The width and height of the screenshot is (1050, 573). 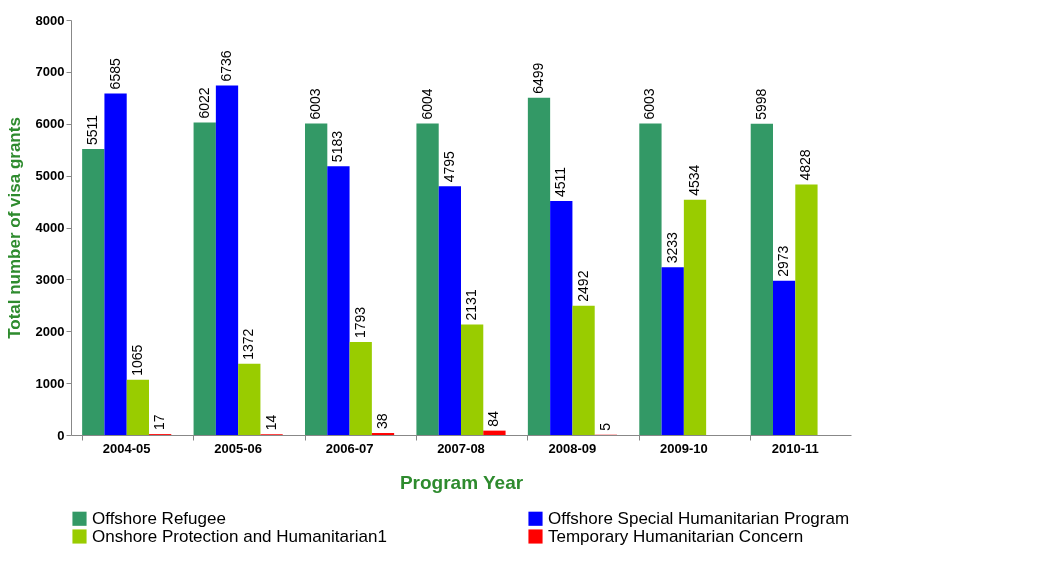 What do you see at coordinates (126, 448) in the screenshot?
I see `x-tick-label: 2004-05` at bounding box center [126, 448].